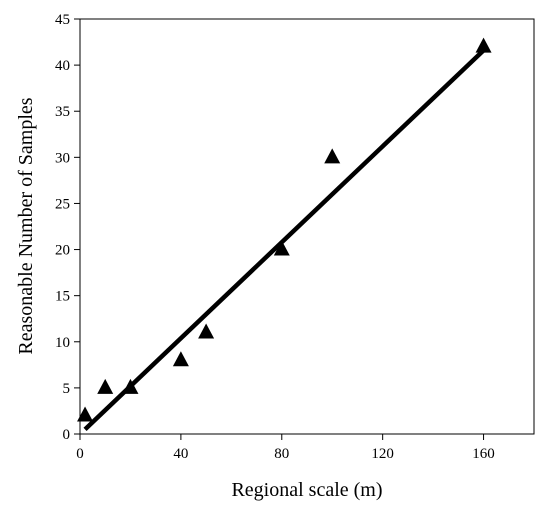 The height and width of the screenshot is (507, 550). I want to click on y-tick-label: 15, so click(62, 297).